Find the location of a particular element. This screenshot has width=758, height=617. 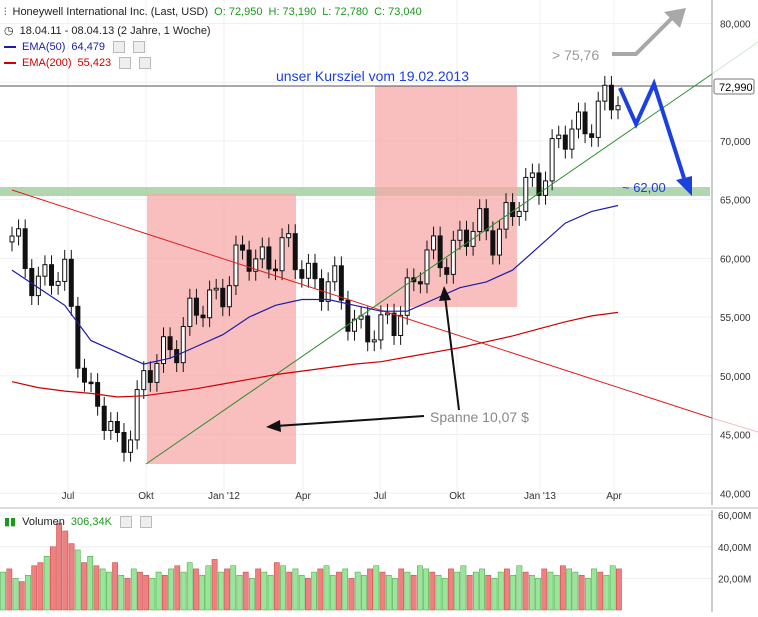

y-tick-label: 55,000 is located at coordinates (735, 318).